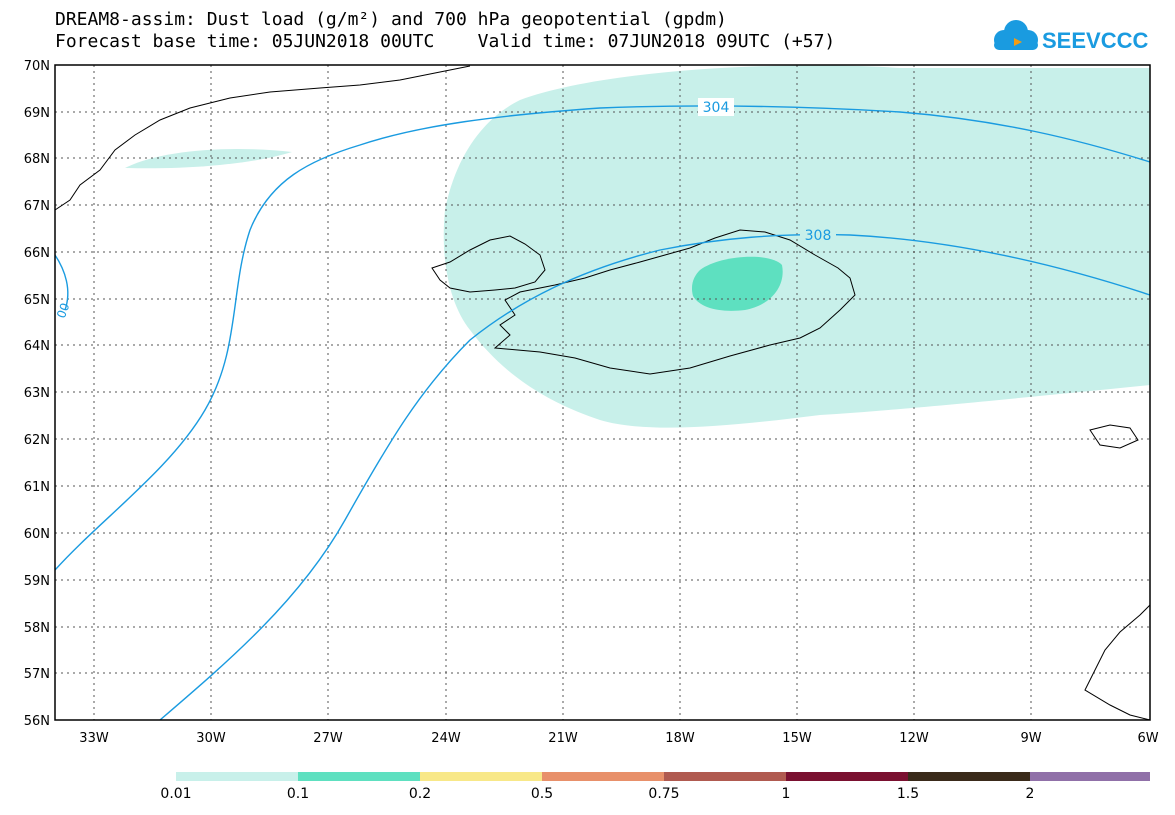 The image size is (1175, 815). I want to click on contour-label-308: 308, so click(818, 236).